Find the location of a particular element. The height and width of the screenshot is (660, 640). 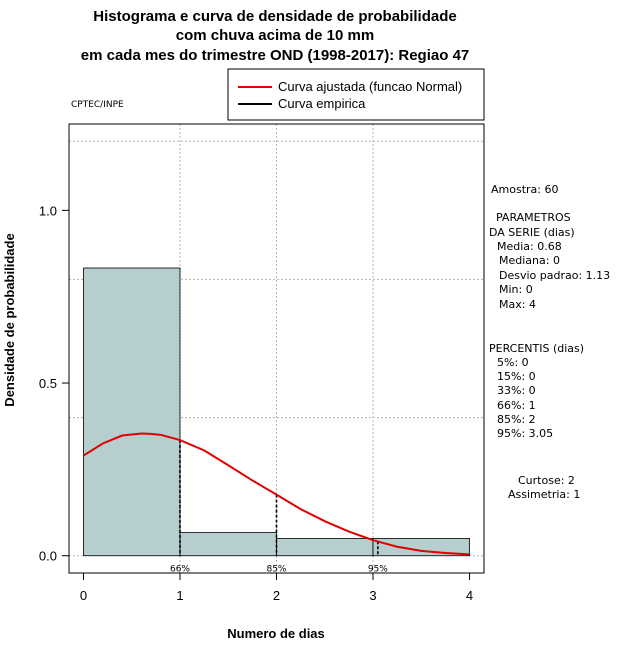

stat-mediana: Mediana: 0 is located at coordinates (529, 260).